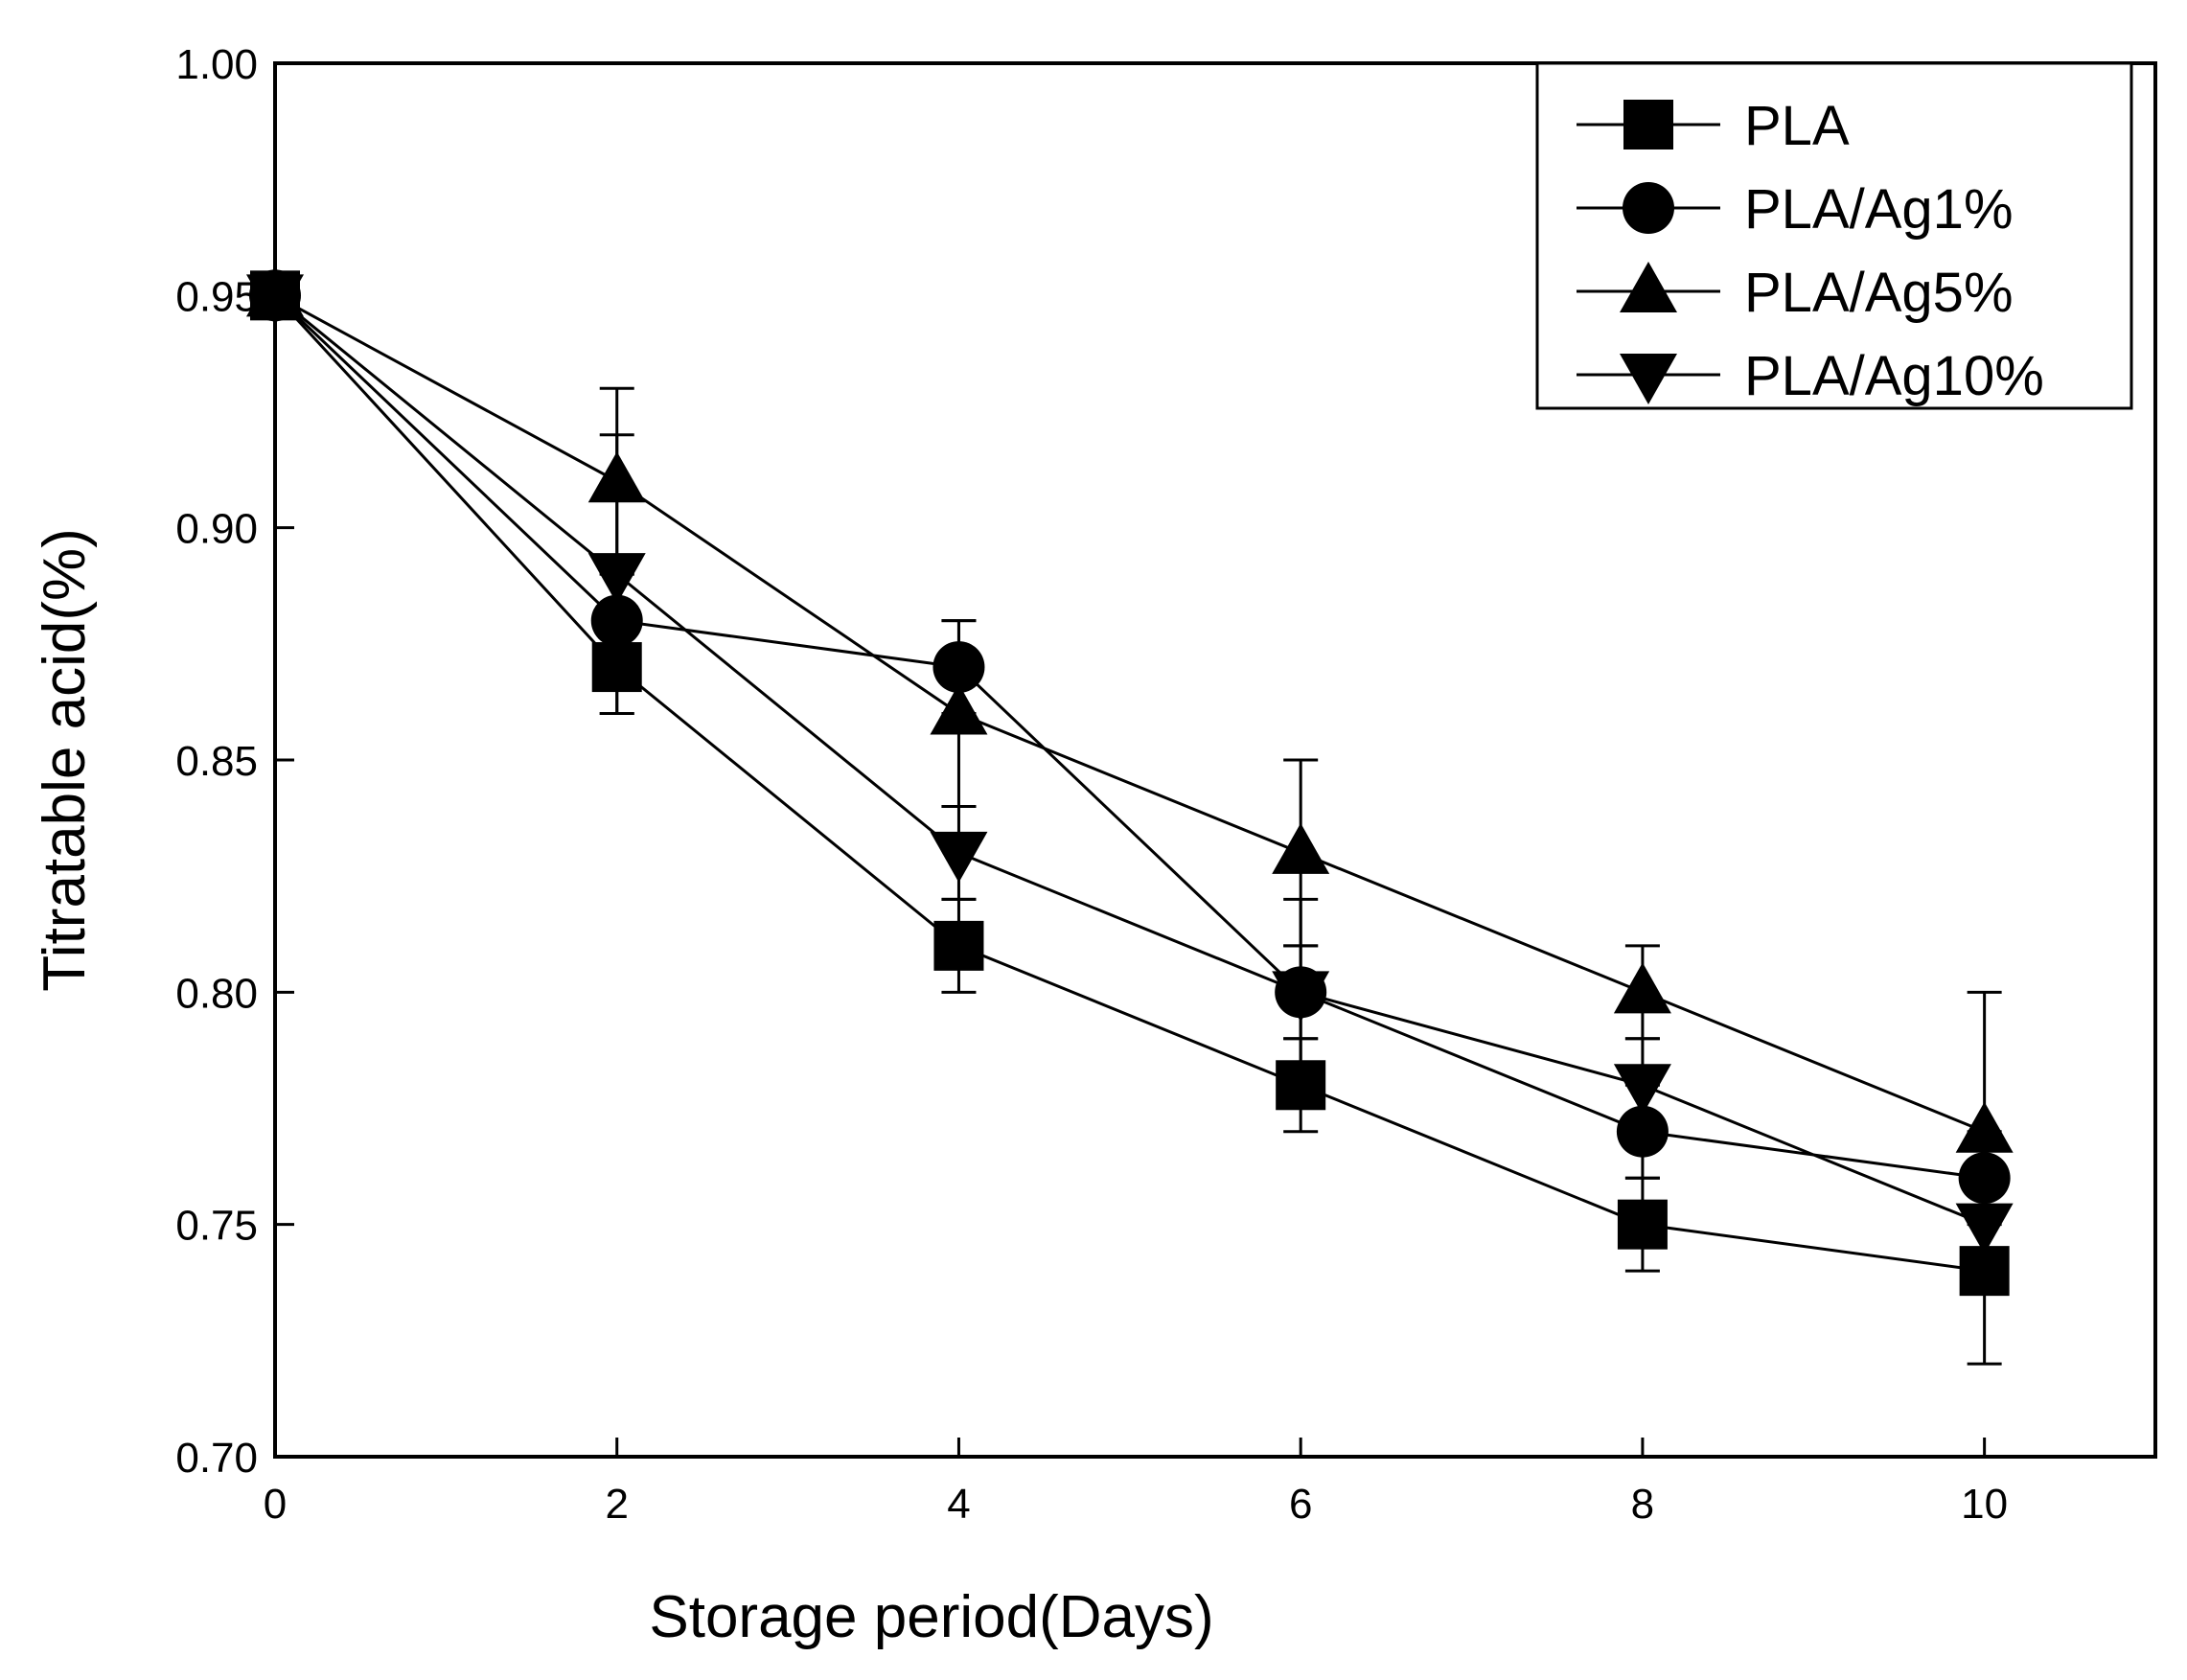 The width and height of the screenshot is (2187, 1680). I want to click on x-axis-title: Storage period(Days), so click(931, 1617).